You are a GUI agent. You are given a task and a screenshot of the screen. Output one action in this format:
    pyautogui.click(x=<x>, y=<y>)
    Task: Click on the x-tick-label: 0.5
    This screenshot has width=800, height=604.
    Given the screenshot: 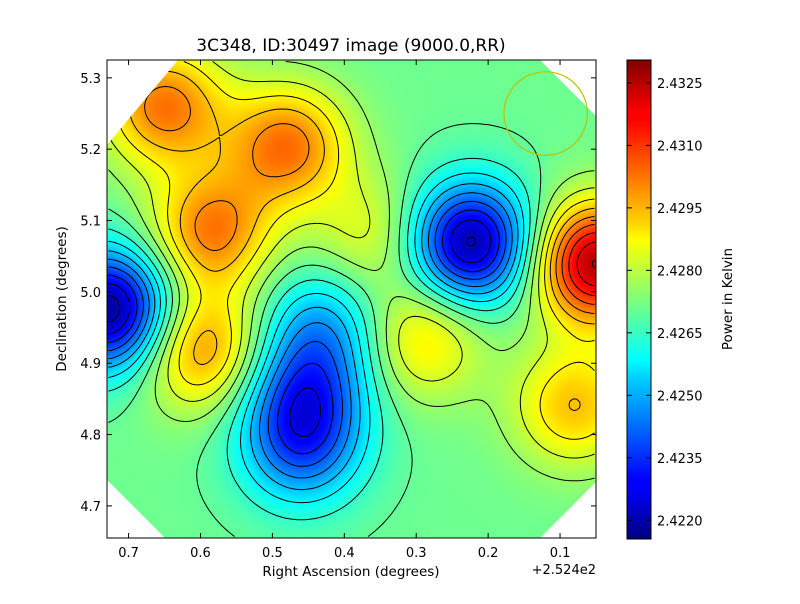 What is the action you would take?
    pyautogui.click(x=272, y=553)
    